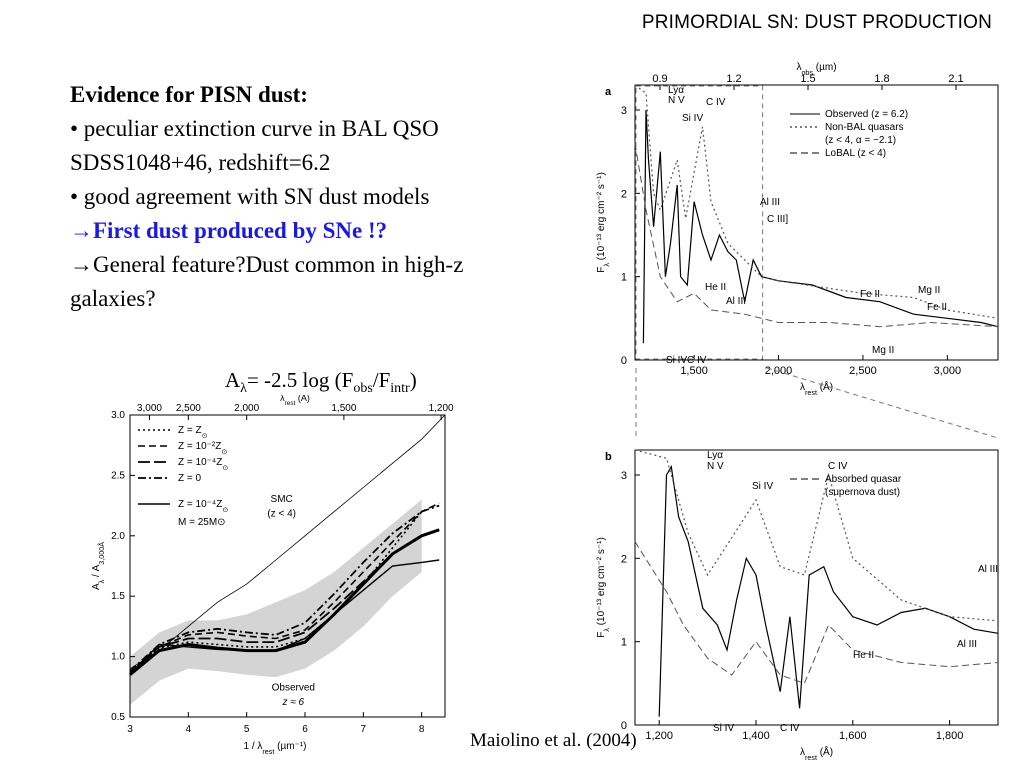 This screenshot has width=1024, height=768. I want to click on panel-label: a, so click(608, 92).